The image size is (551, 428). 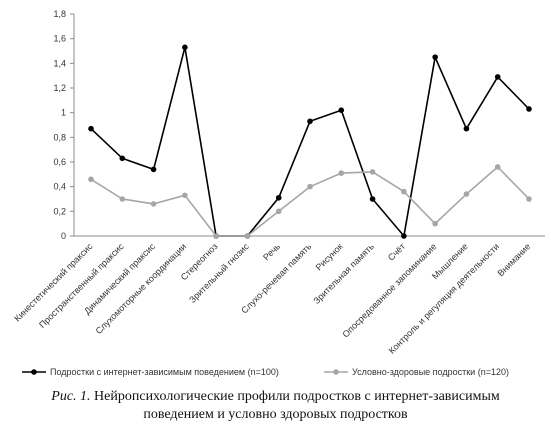 I want to click on category-label: Зрительный гнозис, so click(x=219, y=273).